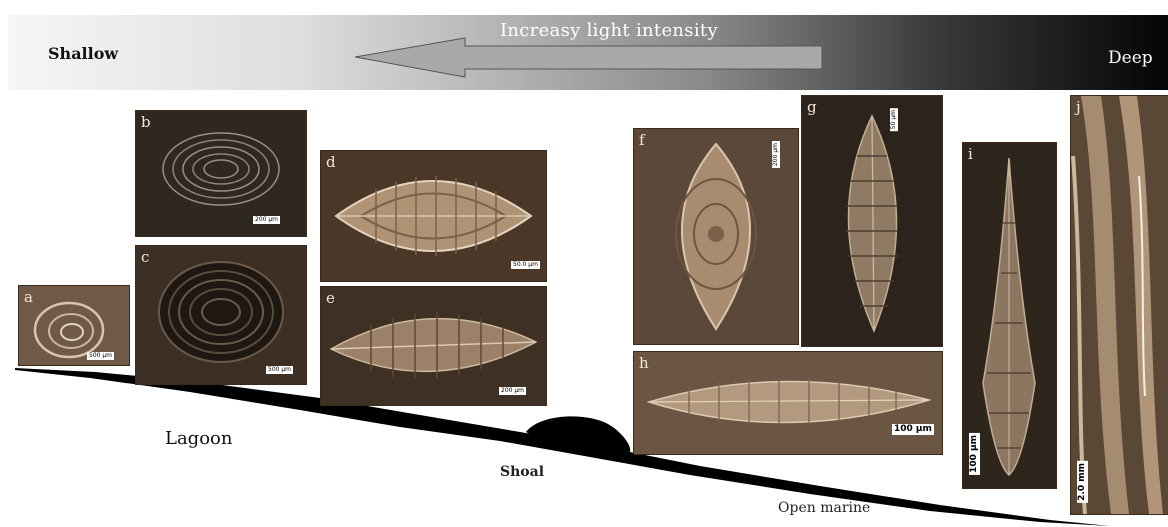 The image size is (1168, 527). What do you see at coordinates (221, 315) in the screenshot?
I see `plate-c: c 500 μm` at bounding box center [221, 315].